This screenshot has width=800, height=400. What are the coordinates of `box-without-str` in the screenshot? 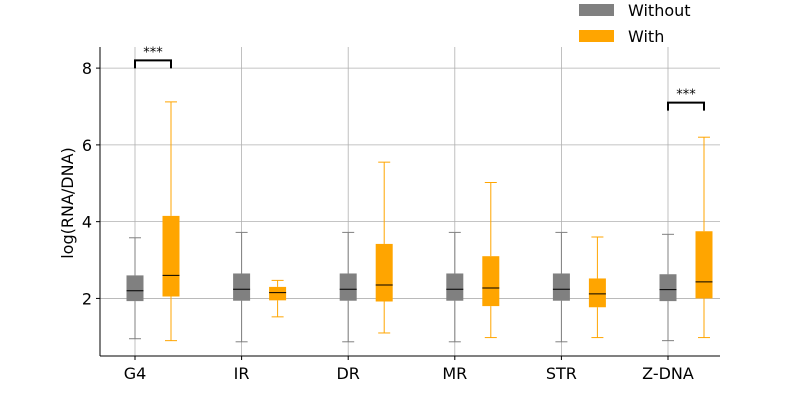 It's located at (561, 287).